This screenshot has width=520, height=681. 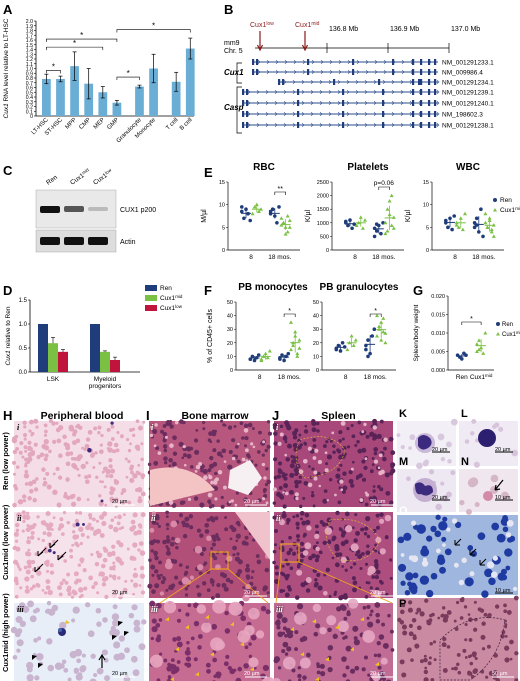 What do you see at coordinates (269, 350) in the screenshot?
I see `f0-point-cux1mid` at bounding box center [269, 350].